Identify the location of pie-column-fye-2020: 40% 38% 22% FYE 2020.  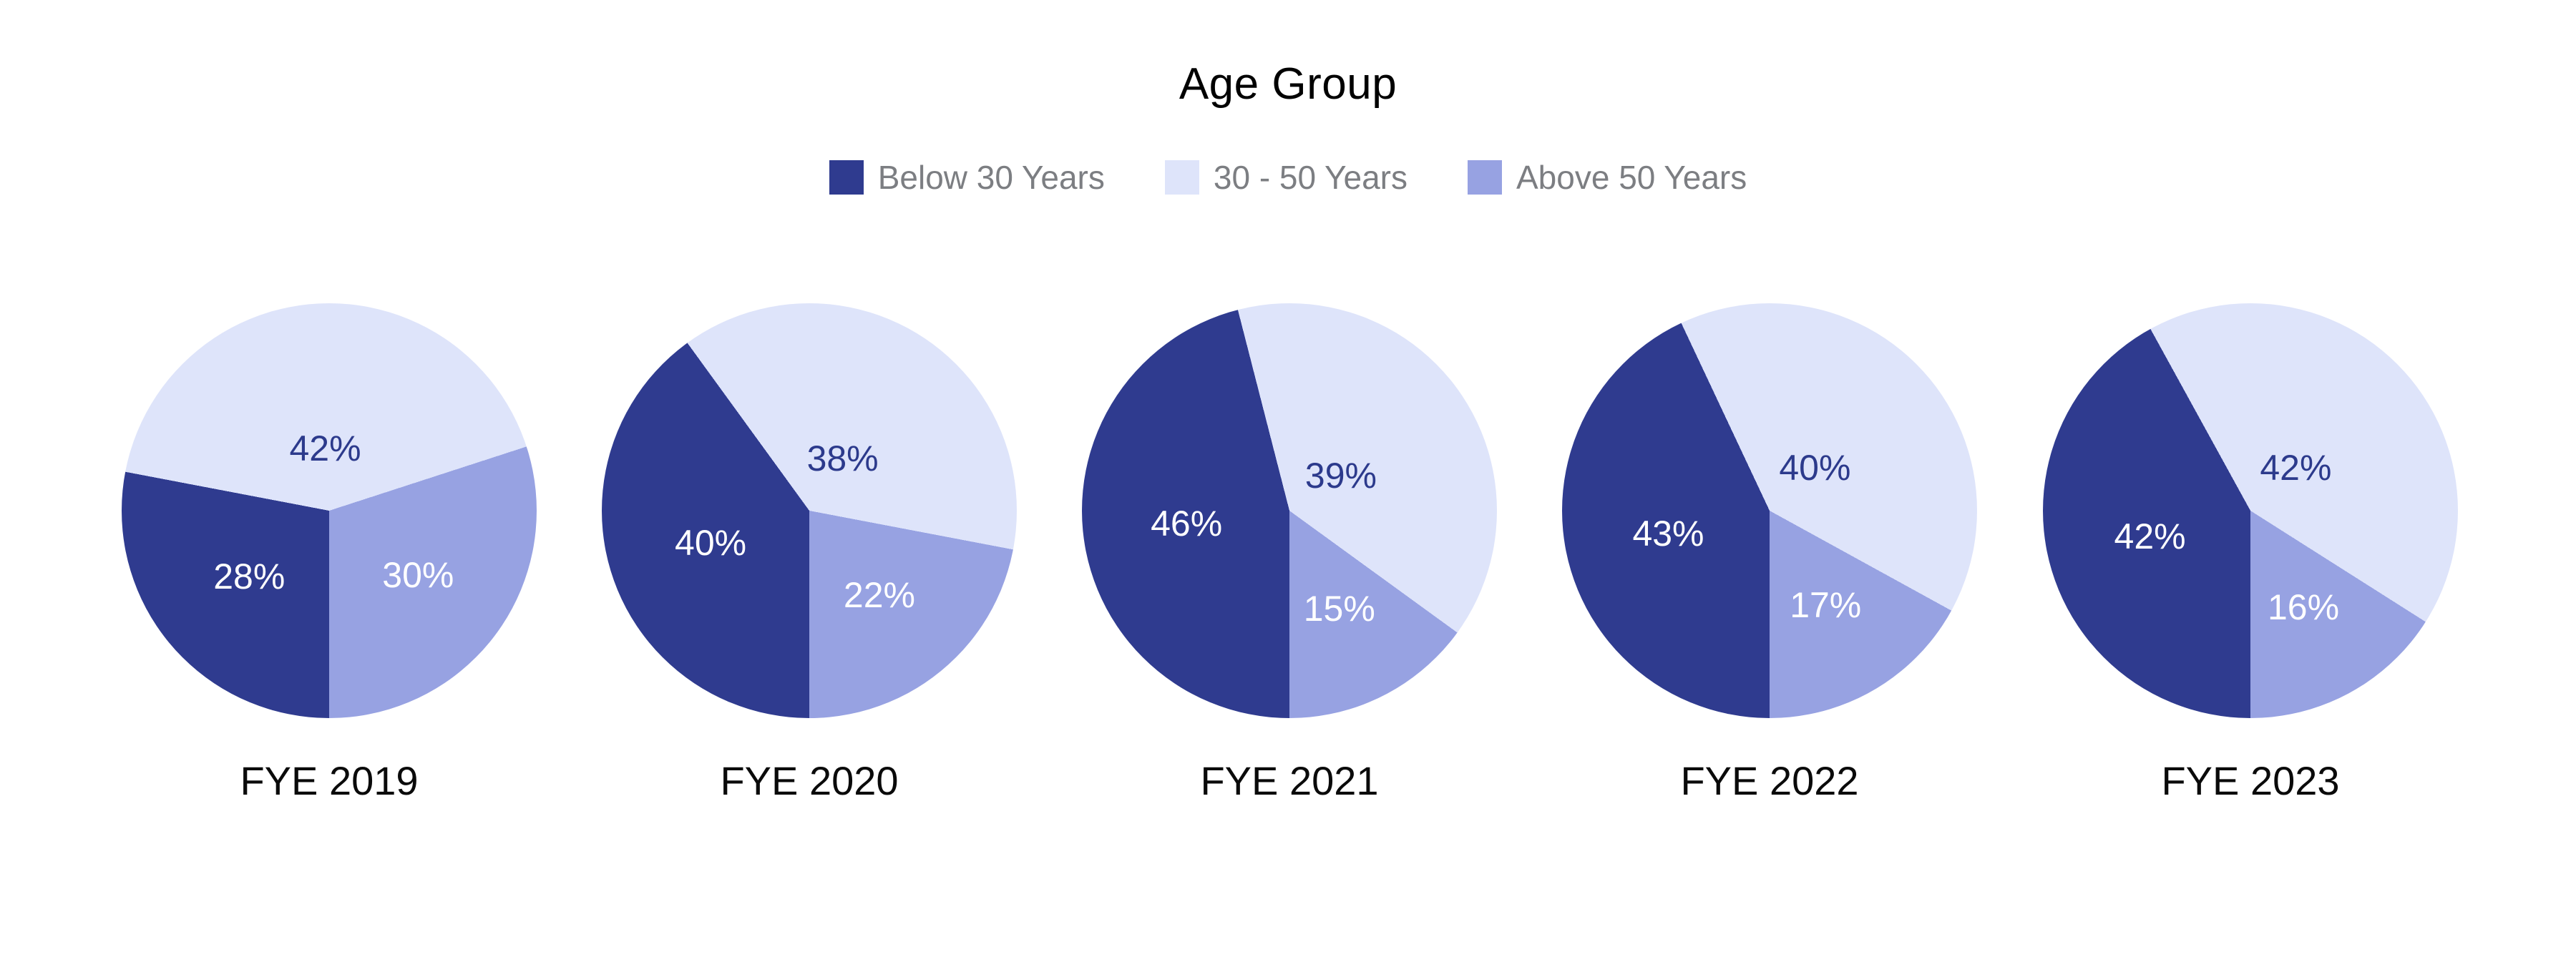
(809, 575).